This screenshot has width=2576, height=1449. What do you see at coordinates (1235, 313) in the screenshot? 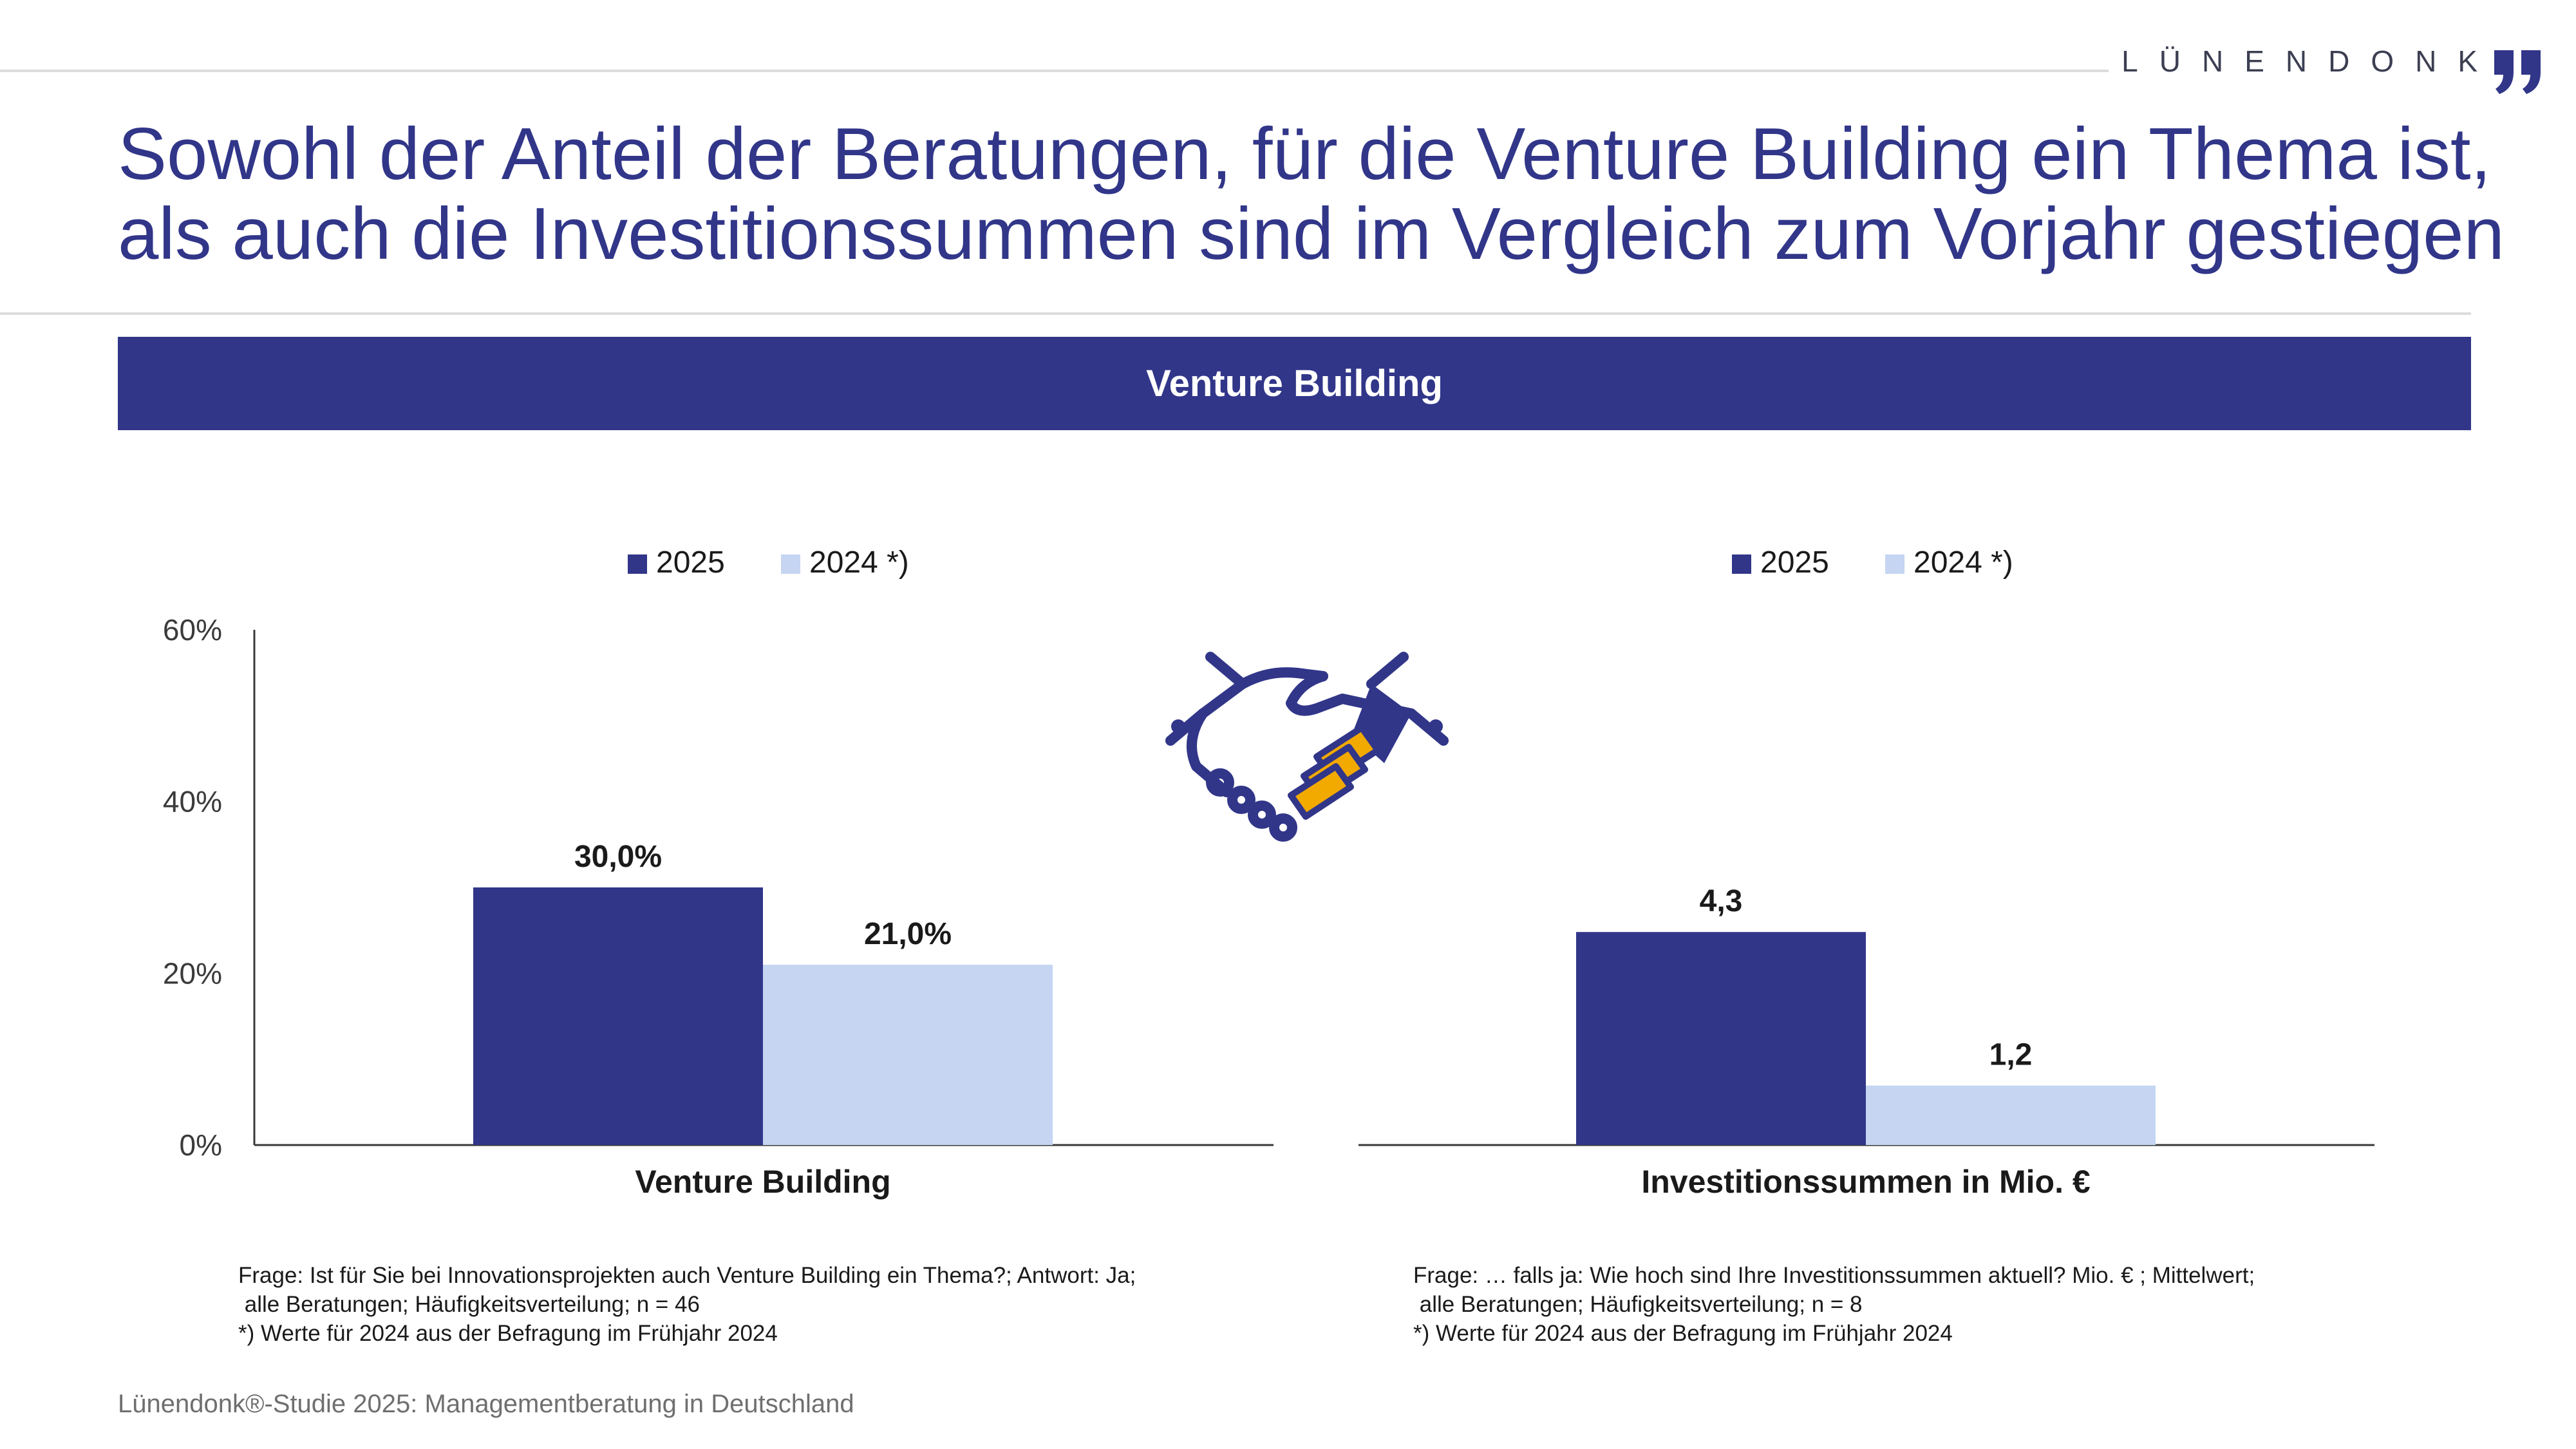
I see `title-divider` at bounding box center [1235, 313].